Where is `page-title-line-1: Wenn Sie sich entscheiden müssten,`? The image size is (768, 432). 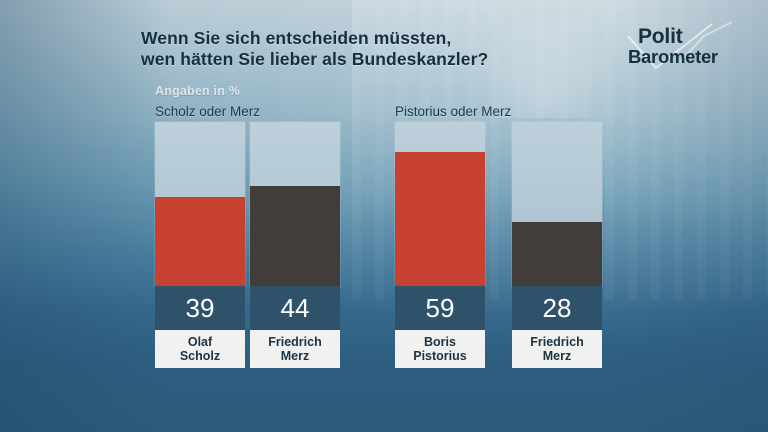
page-title-line-1: Wenn Sie sich entscheiden müssten, is located at coordinates (296, 38).